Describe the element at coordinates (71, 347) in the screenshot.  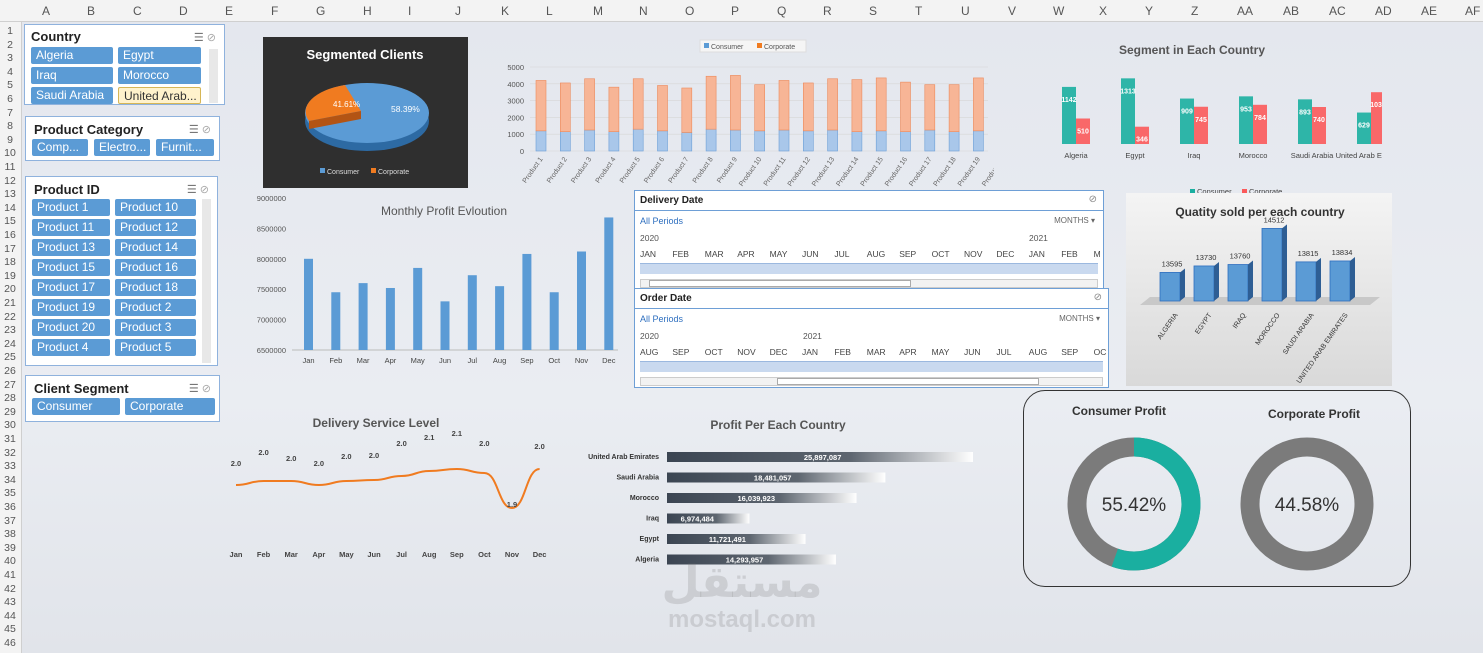
I see `slicer-item: Product 4` at that location.